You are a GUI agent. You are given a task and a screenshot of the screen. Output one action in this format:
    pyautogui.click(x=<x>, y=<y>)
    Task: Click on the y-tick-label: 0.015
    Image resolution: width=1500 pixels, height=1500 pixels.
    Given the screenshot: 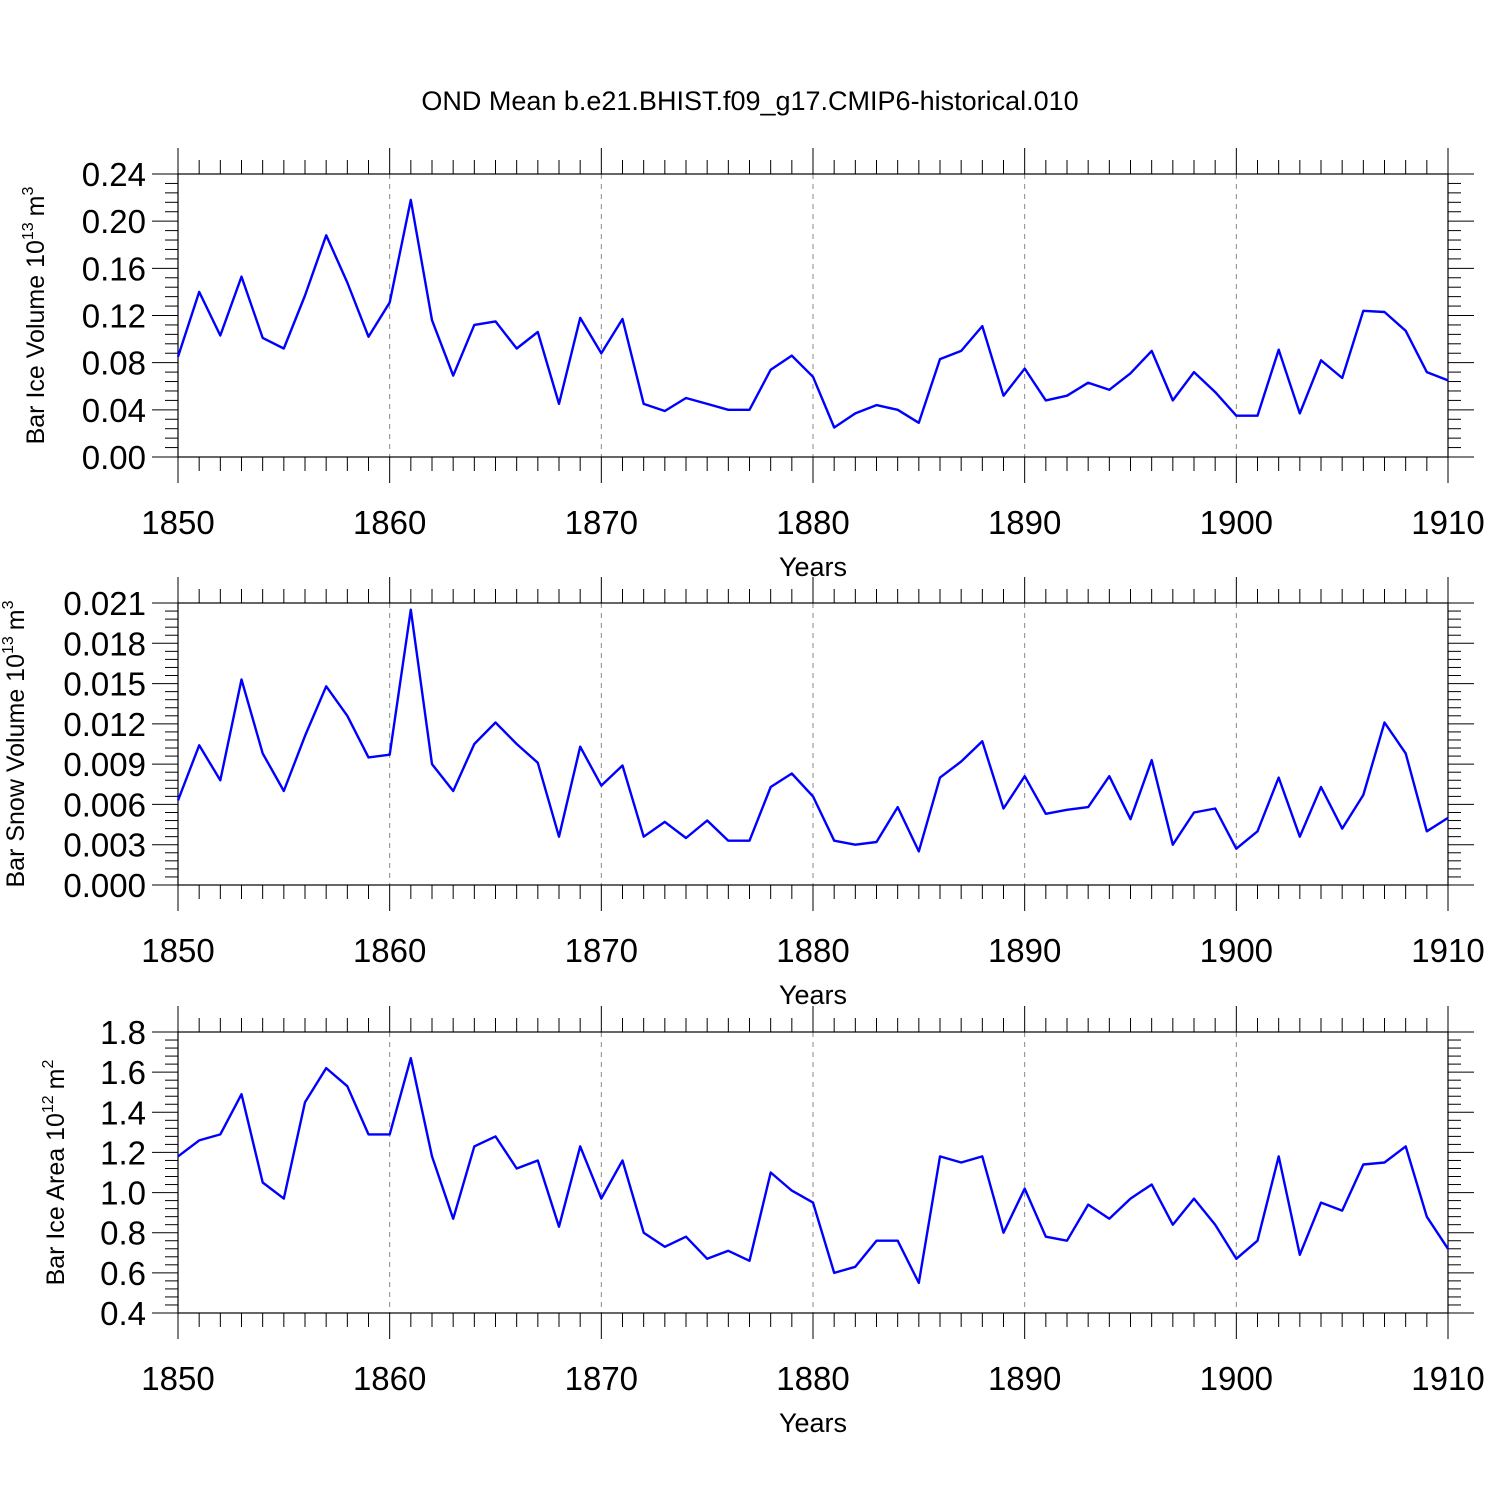 What is the action you would take?
    pyautogui.click(x=104, y=684)
    